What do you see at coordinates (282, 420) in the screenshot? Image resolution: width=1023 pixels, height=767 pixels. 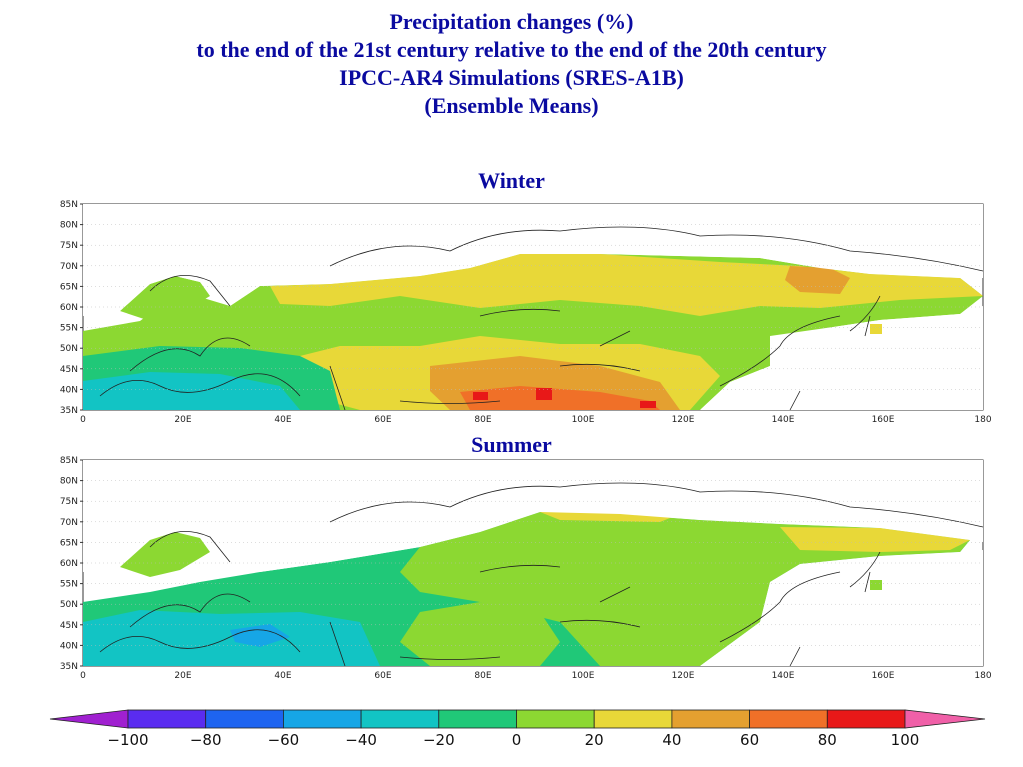 I see `winter-lon-tick-label: 40E` at bounding box center [282, 420].